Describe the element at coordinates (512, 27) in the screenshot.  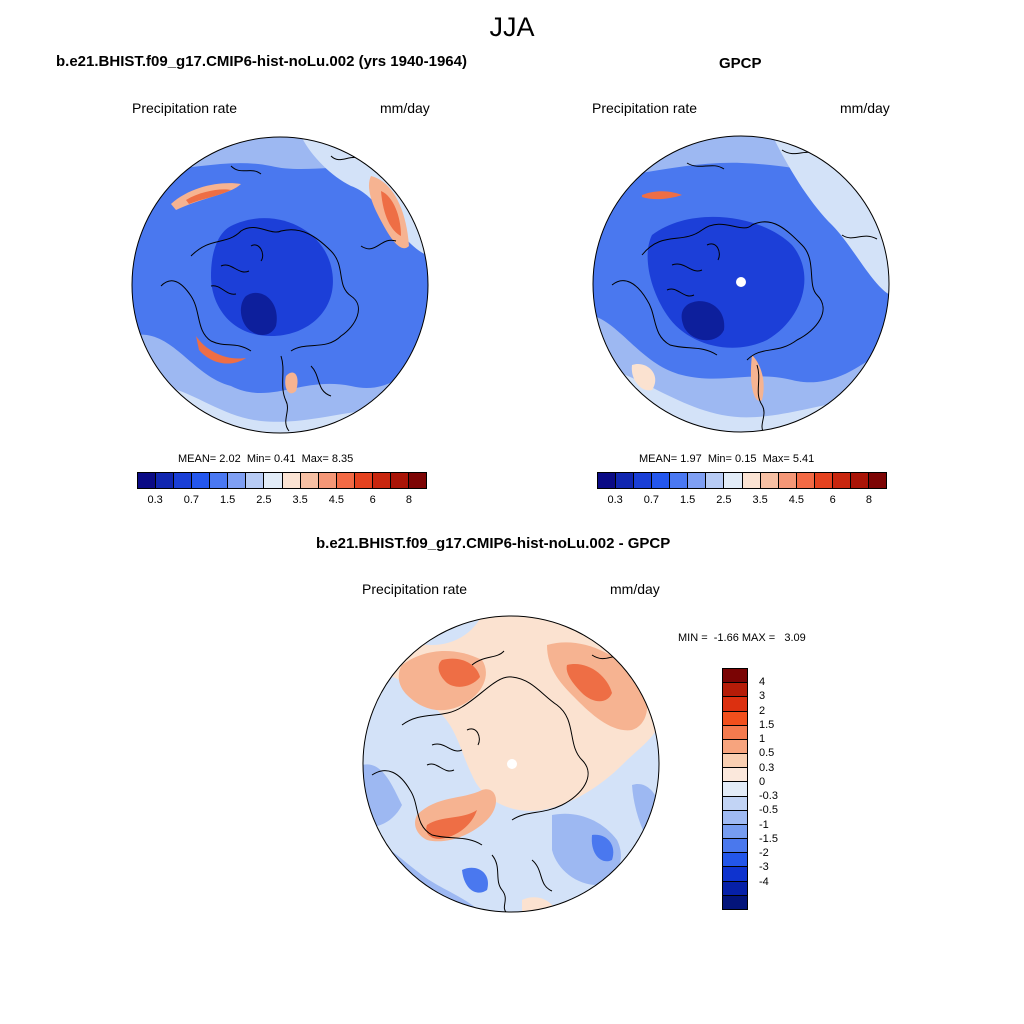
I see `figure-title: JJA` at that location.